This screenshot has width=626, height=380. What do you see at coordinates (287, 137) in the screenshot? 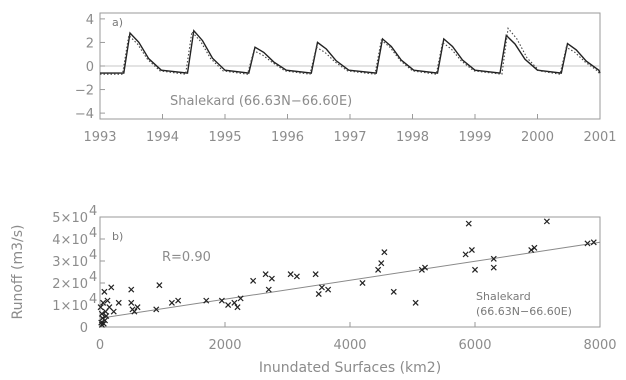
I see `panel-a-x-tick-label: 1996` at bounding box center [287, 137].